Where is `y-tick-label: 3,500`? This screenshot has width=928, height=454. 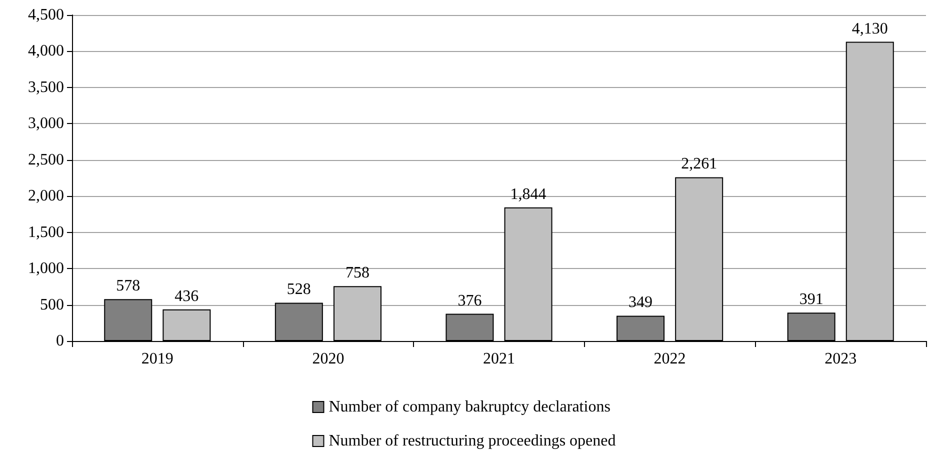 y-tick-label: 3,500 is located at coordinates (46, 87).